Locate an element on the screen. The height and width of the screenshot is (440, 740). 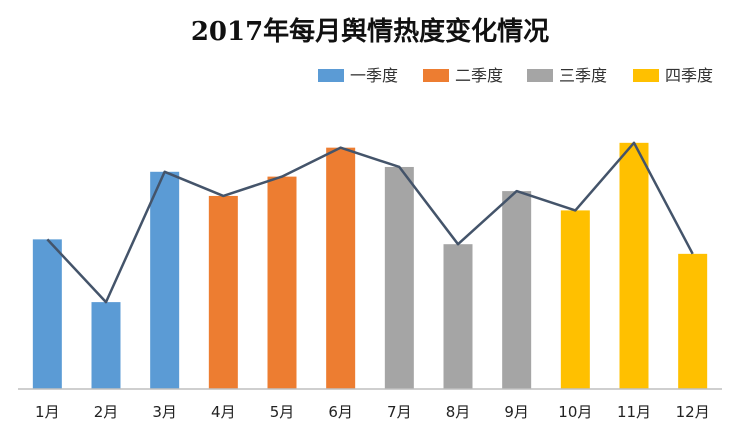
x-tick-label: 9月 is located at coordinates (516, 412).